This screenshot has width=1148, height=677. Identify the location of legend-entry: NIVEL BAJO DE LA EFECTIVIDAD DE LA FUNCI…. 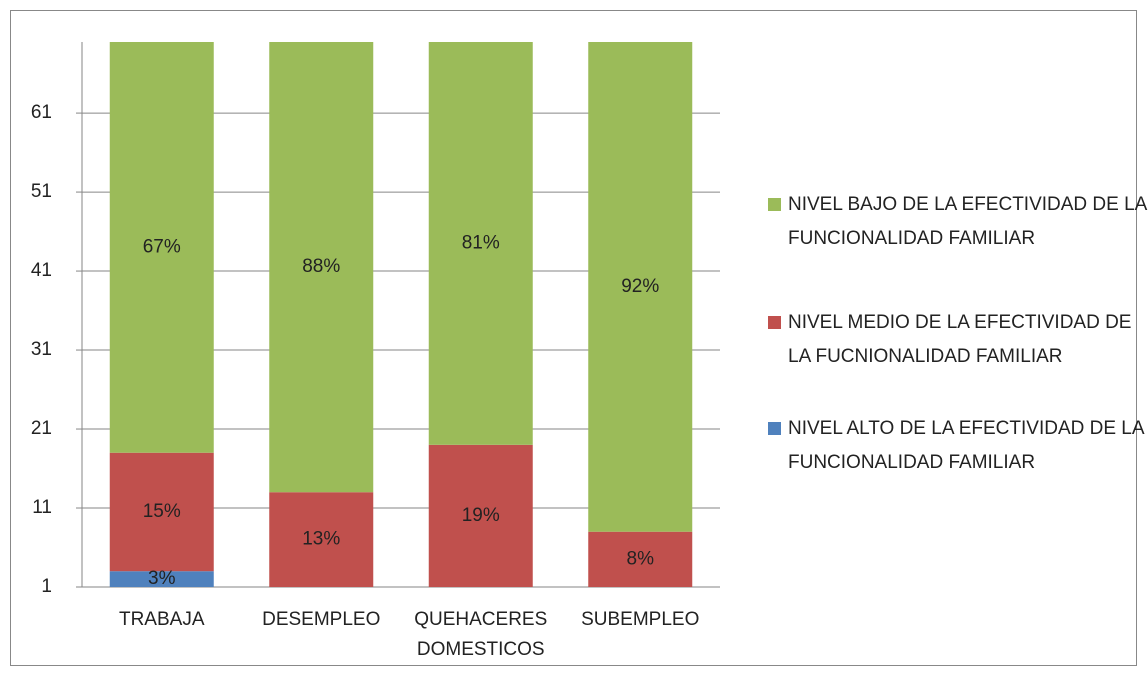
(958, 222).